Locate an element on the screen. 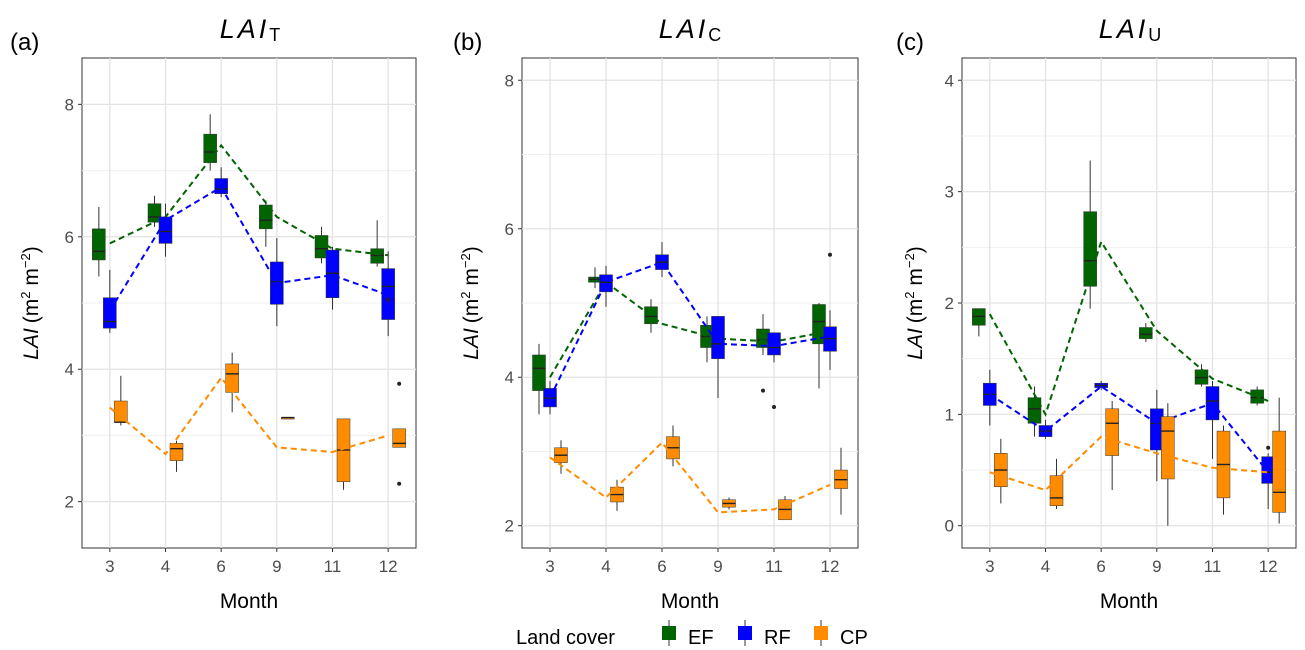  y-axis-label-part: −2 is located at coordinates (465, 260).